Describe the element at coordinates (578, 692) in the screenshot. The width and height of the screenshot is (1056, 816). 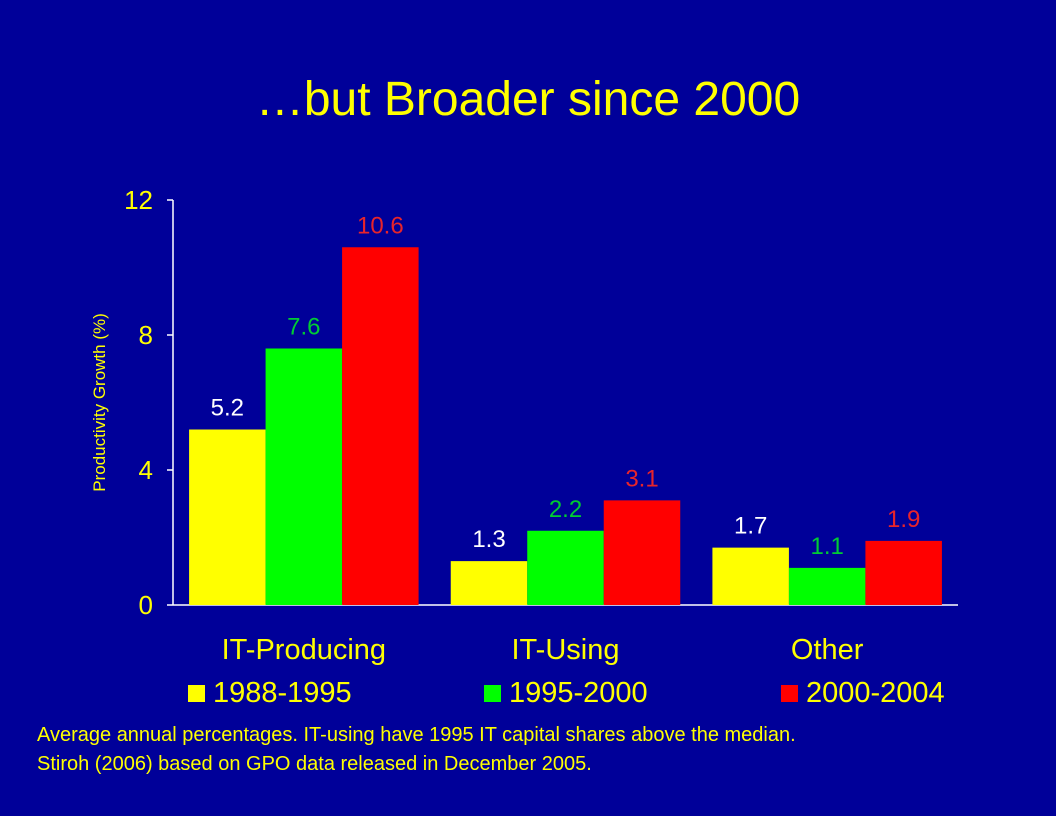
I see `legend-label-1995-2000: 1995-2000` at that location.